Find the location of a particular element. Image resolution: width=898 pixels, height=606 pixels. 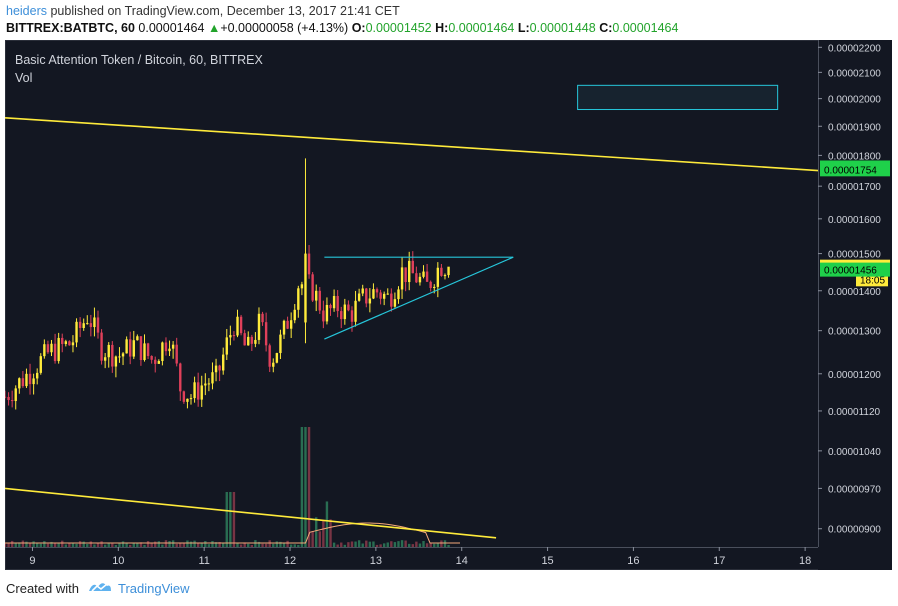

open-label: O: is located at coordinates (358, 28).